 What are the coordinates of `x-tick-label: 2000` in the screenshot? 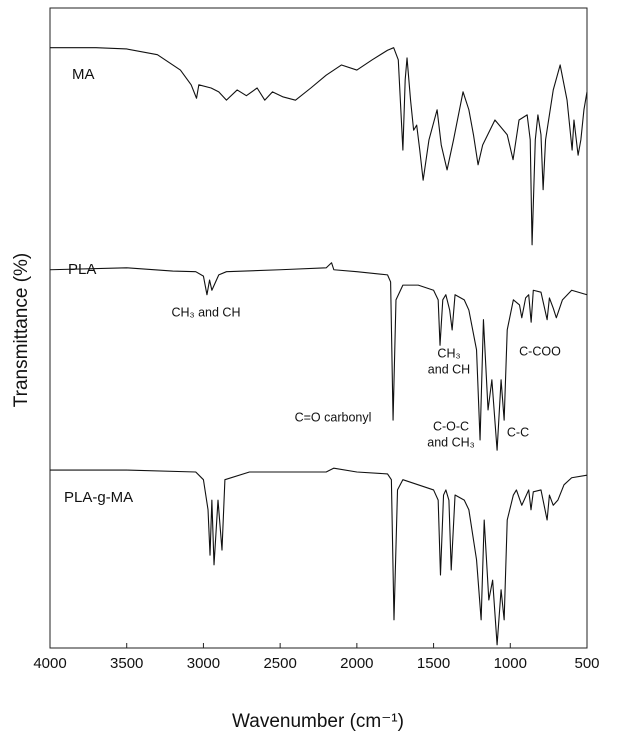 It's located at (356, 663).